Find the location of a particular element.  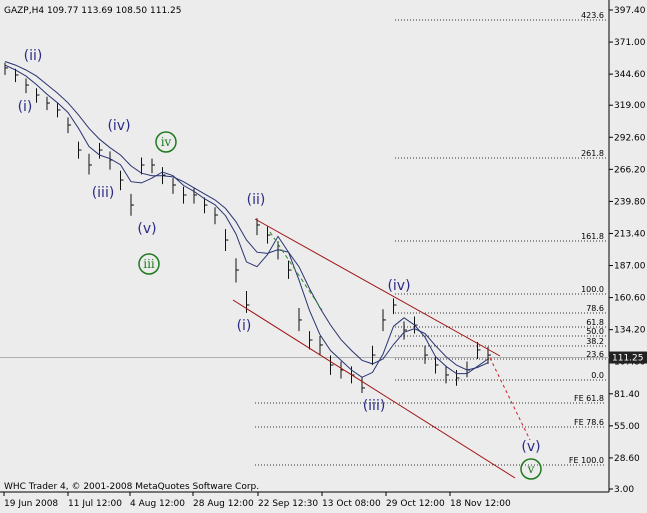

fib-label: 78.6 is located at coordinates (595, 308).